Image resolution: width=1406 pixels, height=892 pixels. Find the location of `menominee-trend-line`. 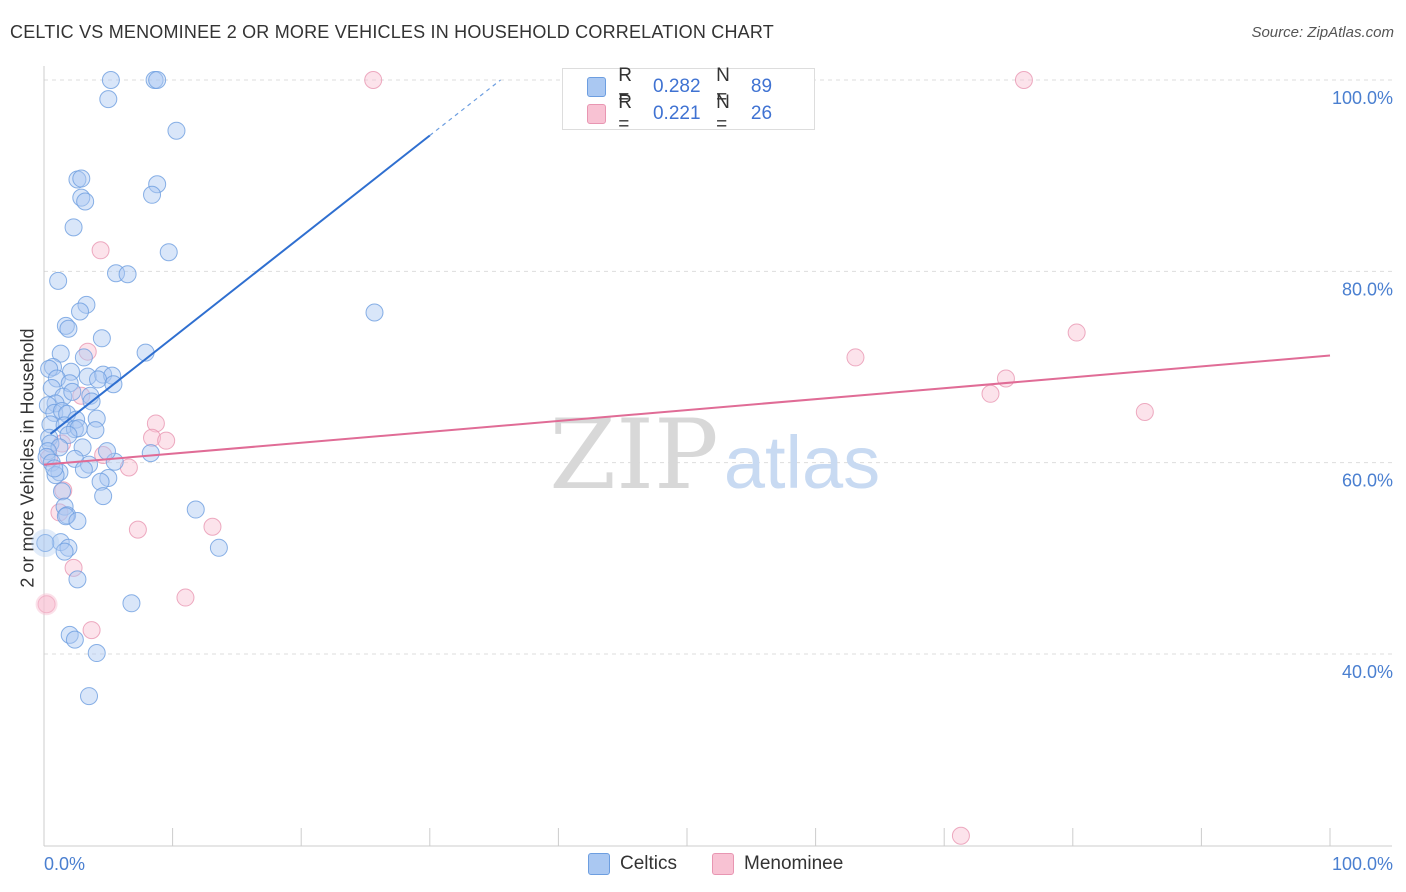

menominee-trend-line is located at coordinates (687, 410).